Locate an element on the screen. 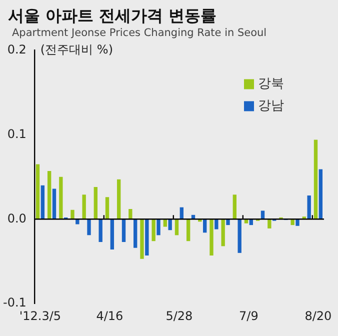 The width and height of the screenshot is (338, 336). y-tick-label: 0.1 is located at coordinates (16, 133).